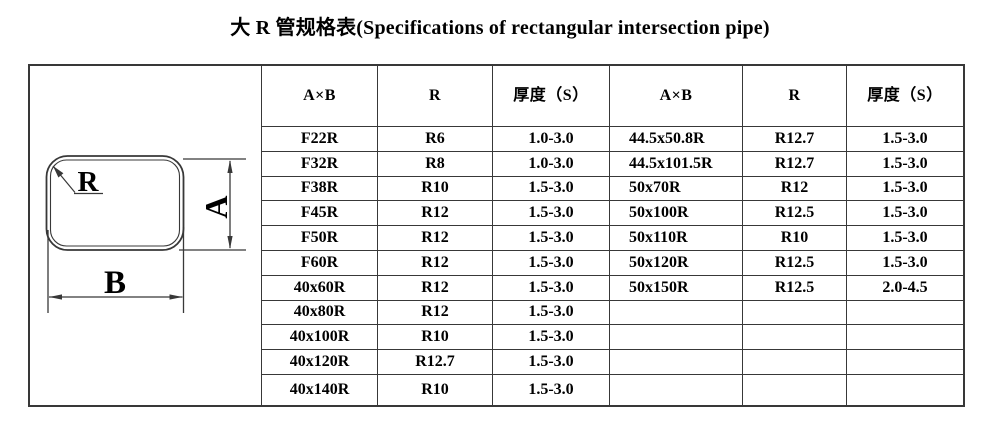 The height and width of the screenshot is (438, 1000). Describe the element at coordinates (676, 164) in the screenshot. I see `table-cell: 44.5x101.5R` at that location.